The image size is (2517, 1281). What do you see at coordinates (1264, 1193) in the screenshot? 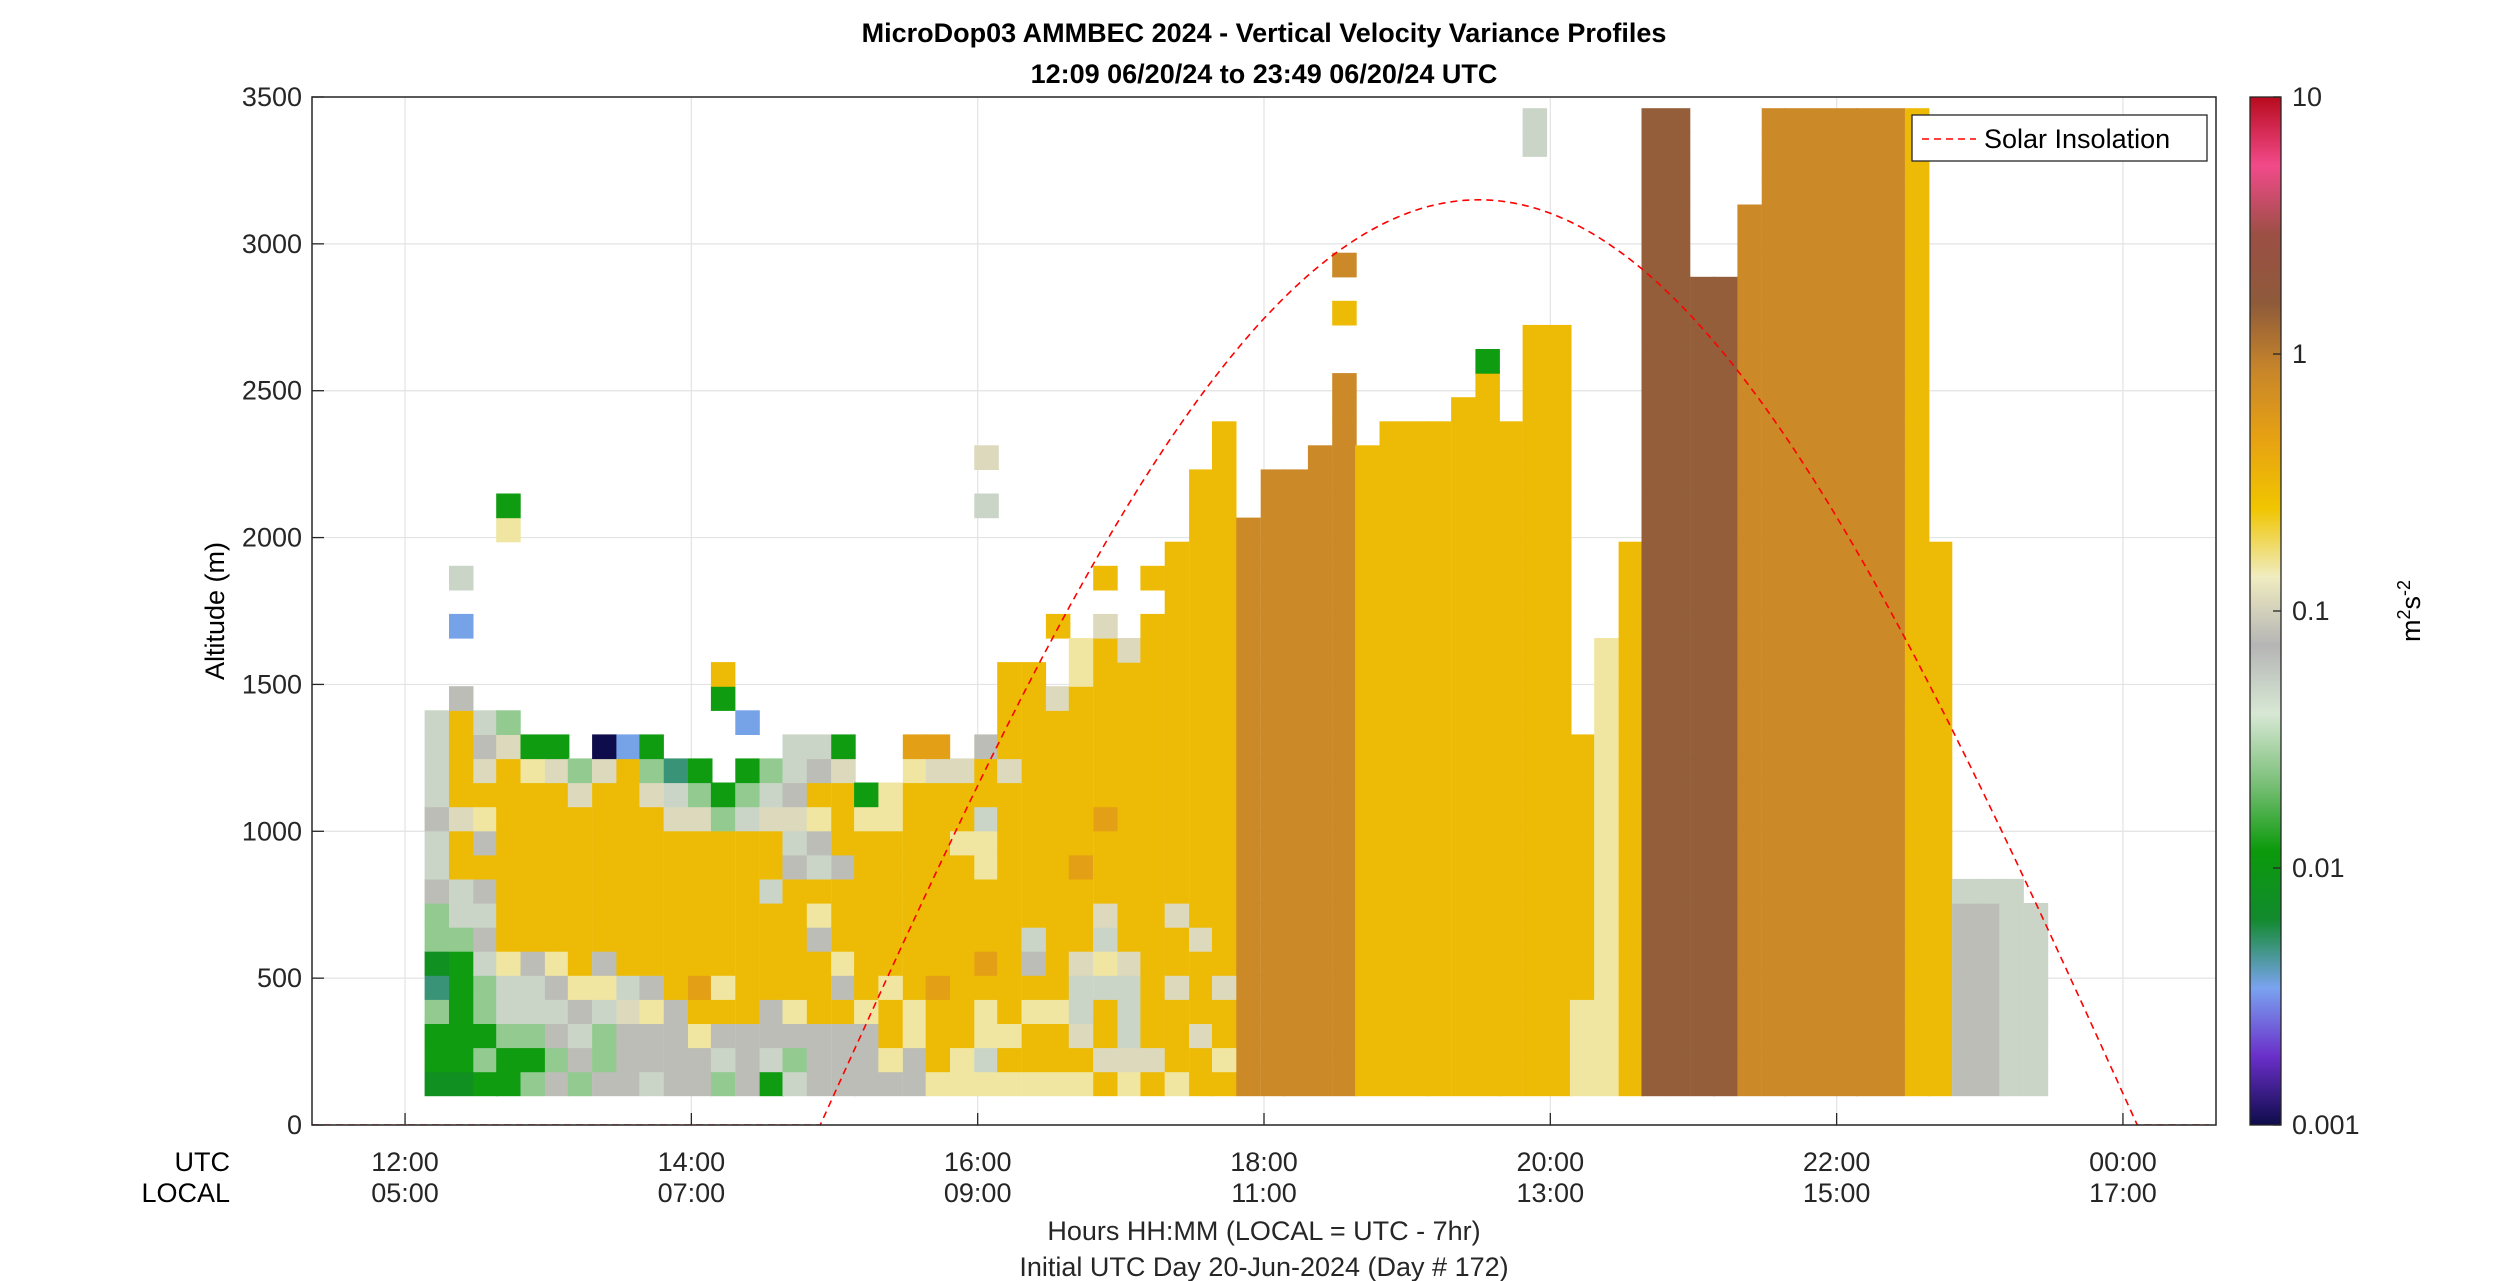
I see `x-tick-label-local: 11:00` at bounding box center [1264, 1193].